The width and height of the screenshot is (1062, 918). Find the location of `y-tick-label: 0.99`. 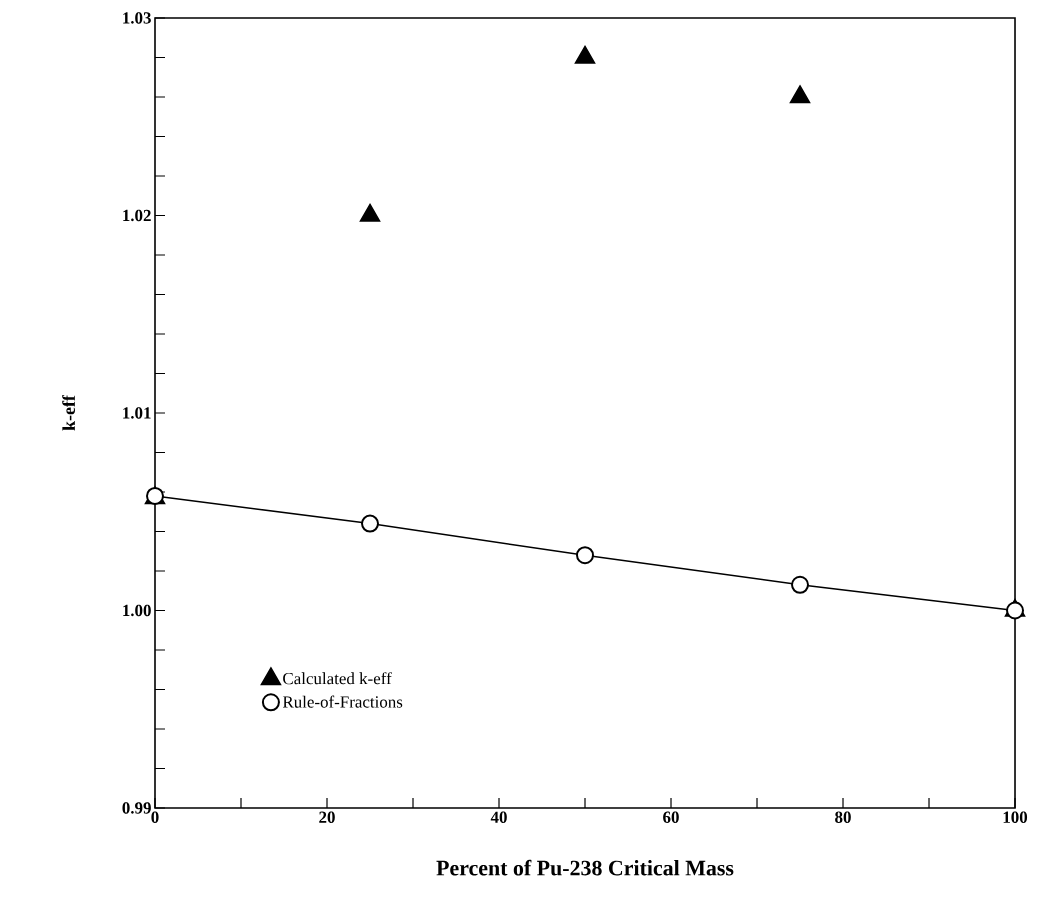

y-tick-label: 0.99 is located at coordinates (136, 808).